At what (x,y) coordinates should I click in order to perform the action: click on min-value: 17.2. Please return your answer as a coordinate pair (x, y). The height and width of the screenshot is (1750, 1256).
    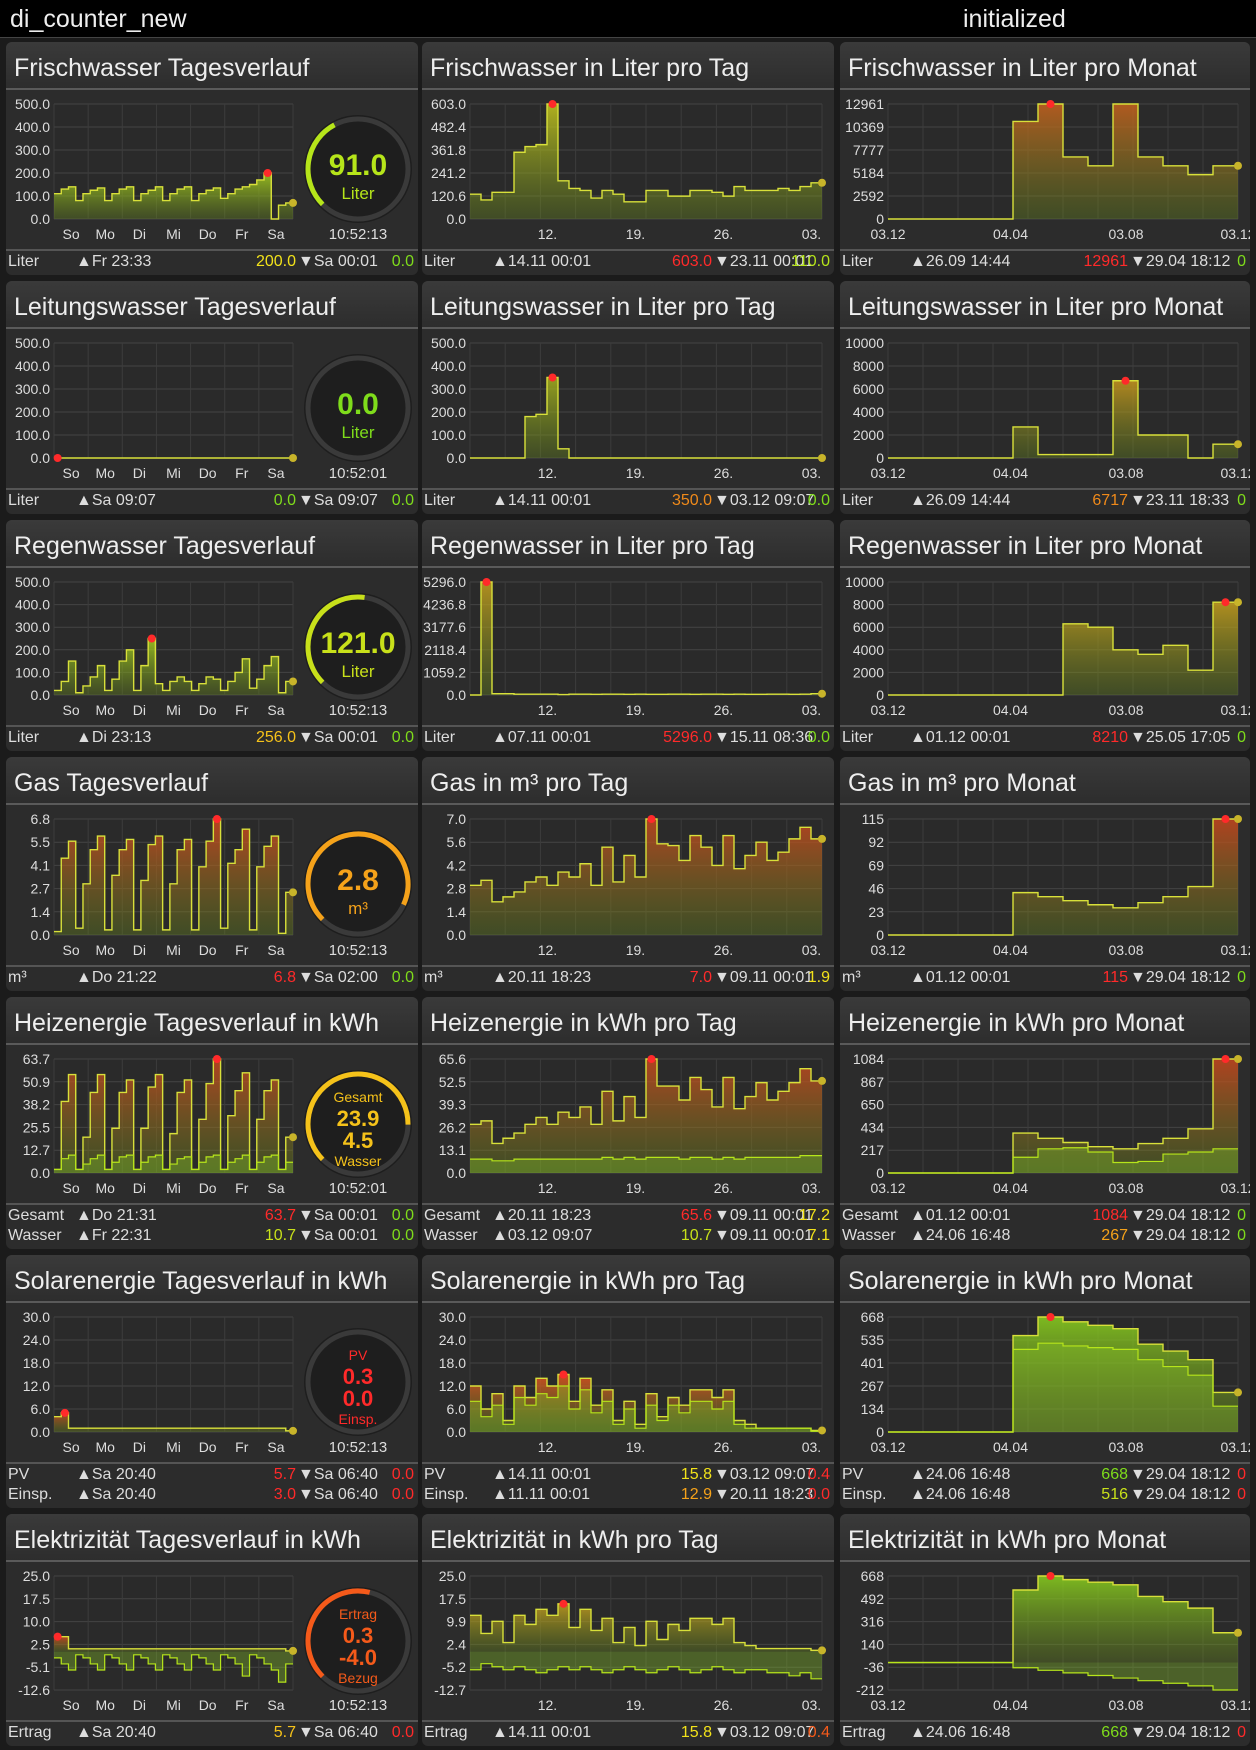
    Looking at the image, I should click on (814, 1215).